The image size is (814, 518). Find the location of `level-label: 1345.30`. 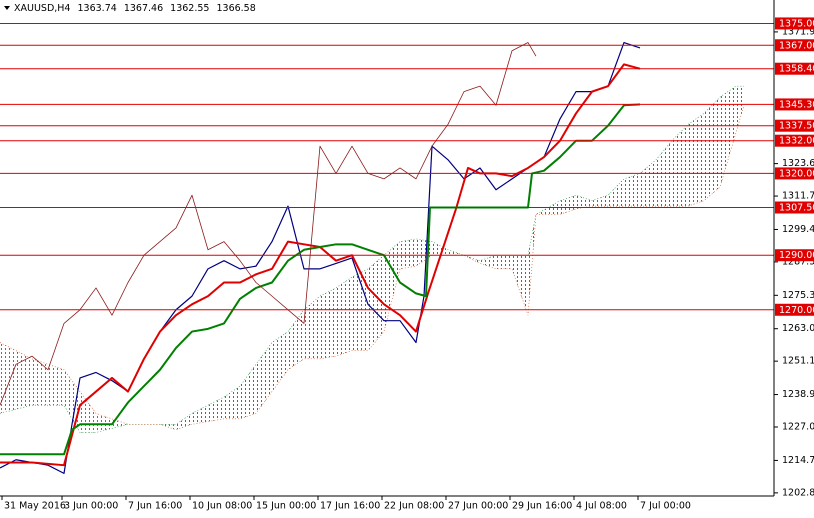

level-label: 1345.30 is located at coordinates (796, 104).